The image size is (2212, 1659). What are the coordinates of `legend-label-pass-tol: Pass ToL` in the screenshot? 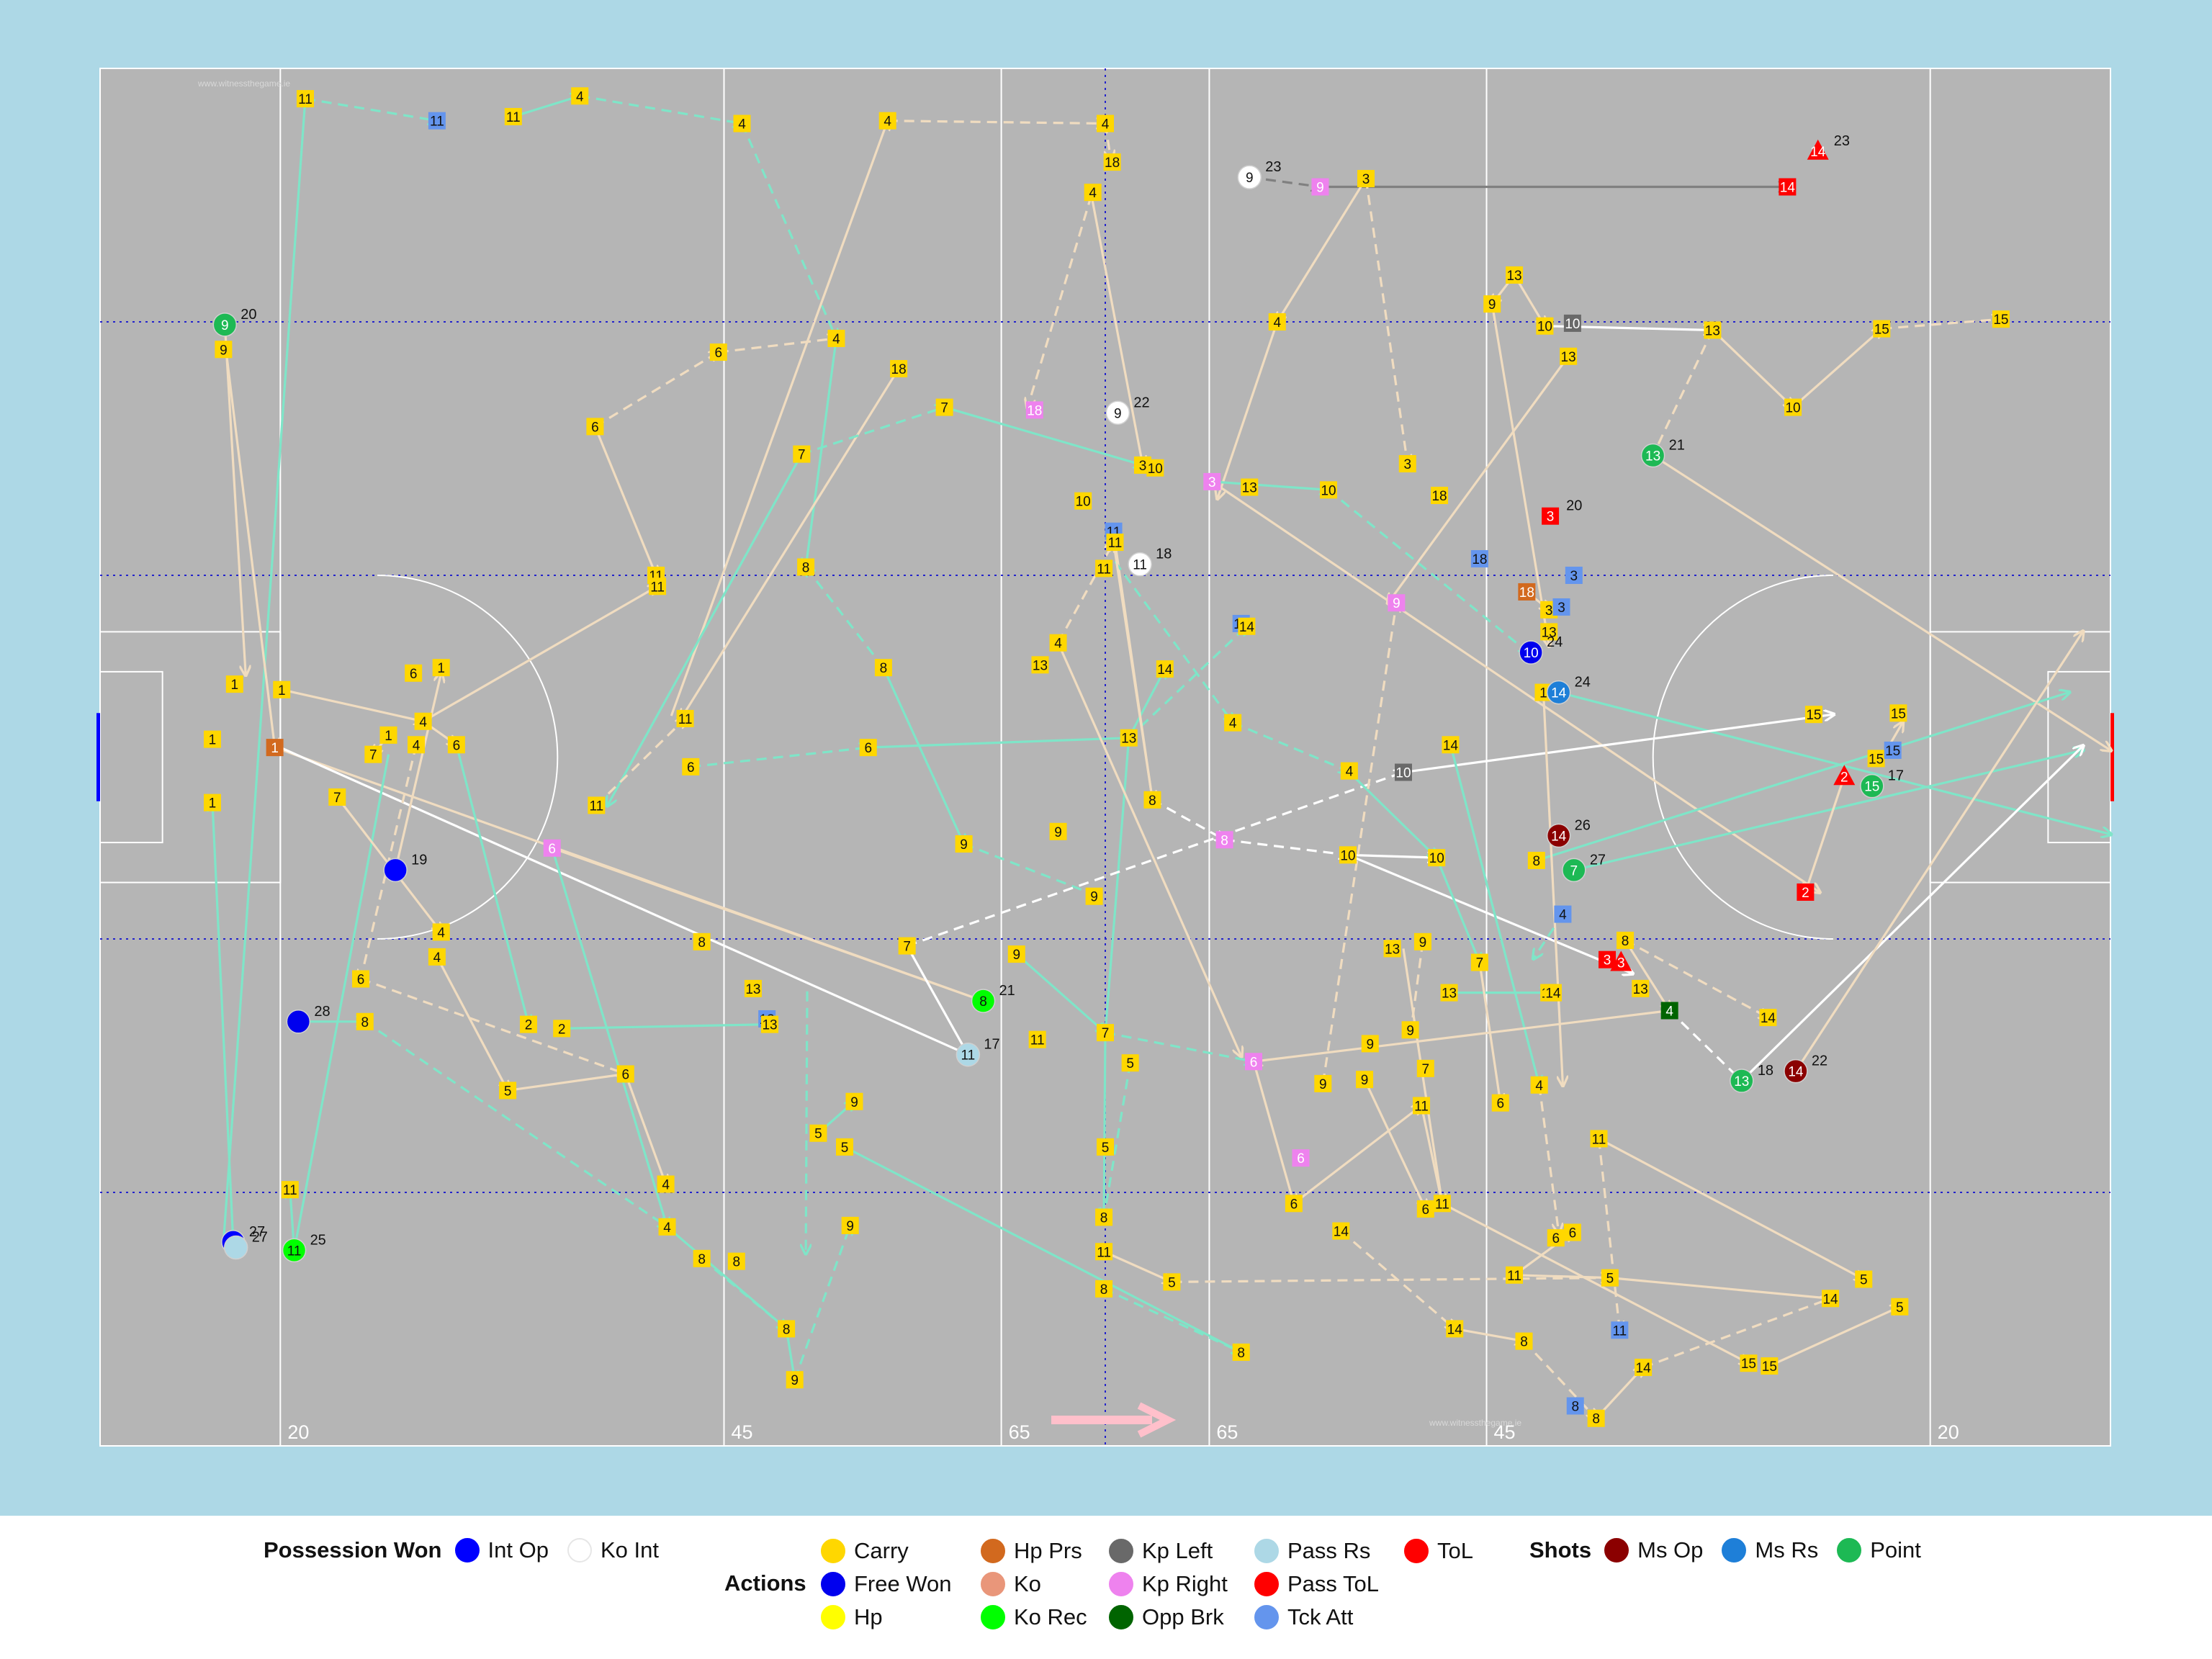 It's located at (1333, 1584).